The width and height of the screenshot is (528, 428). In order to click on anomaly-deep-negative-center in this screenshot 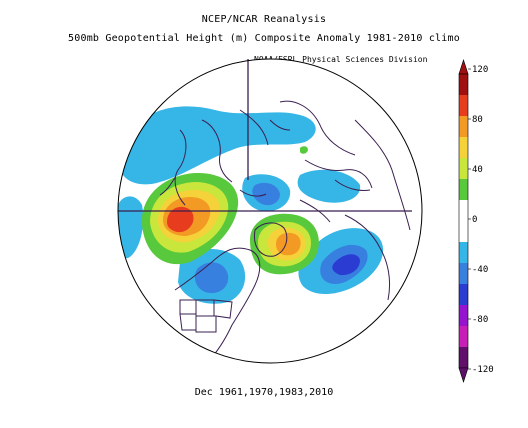, I will do `click(266, 194)`.